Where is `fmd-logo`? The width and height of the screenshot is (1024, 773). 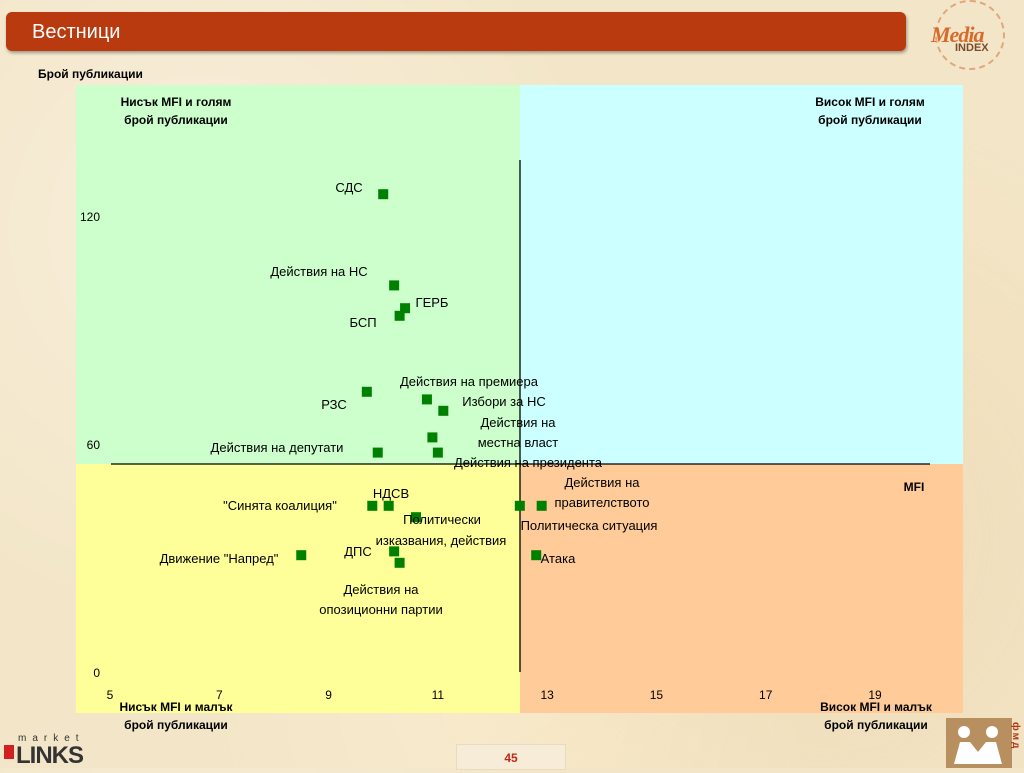 fmd-logo is located at coordinates (979, 743).